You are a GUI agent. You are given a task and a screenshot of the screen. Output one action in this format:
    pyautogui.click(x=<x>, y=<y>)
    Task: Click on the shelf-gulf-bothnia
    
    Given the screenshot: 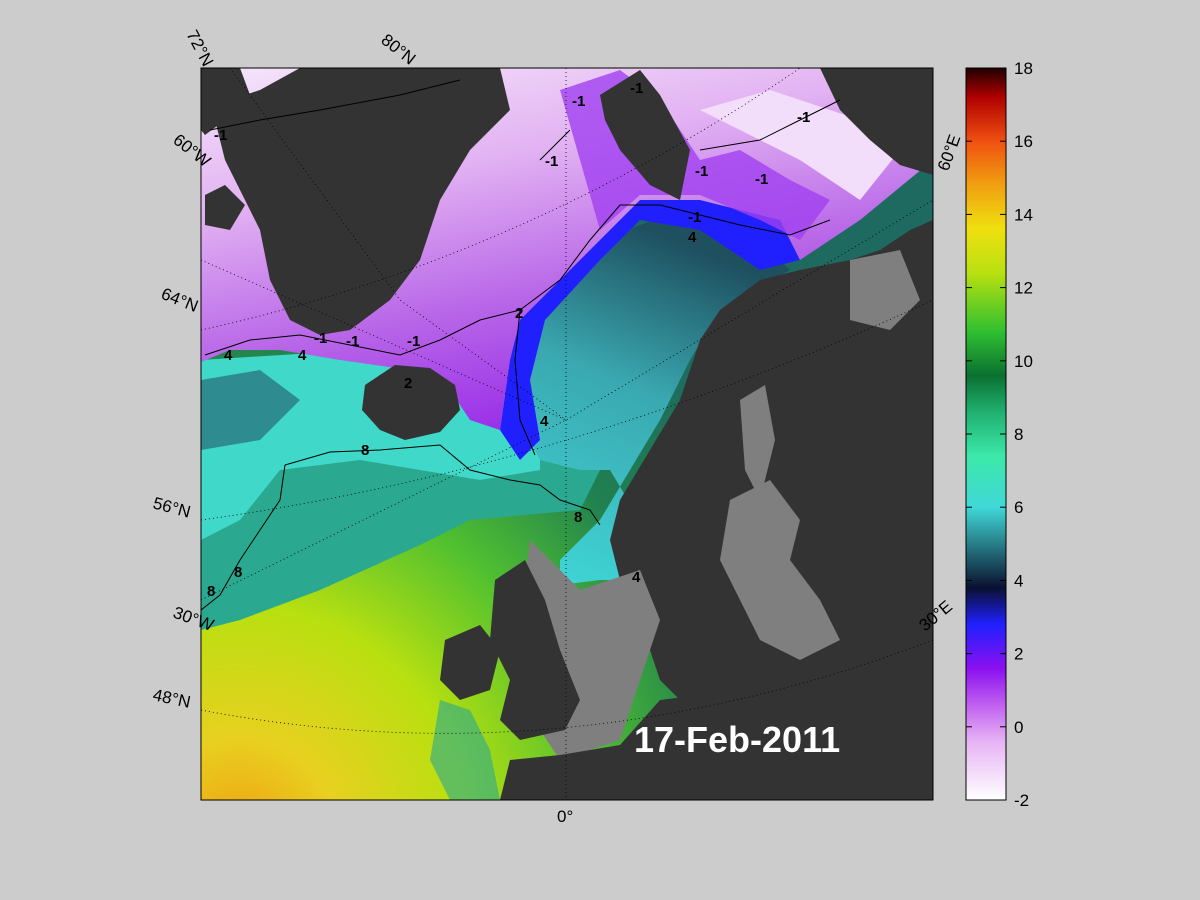 What is the action you would take?
    pyautogui.click(x=757, y=442)
    